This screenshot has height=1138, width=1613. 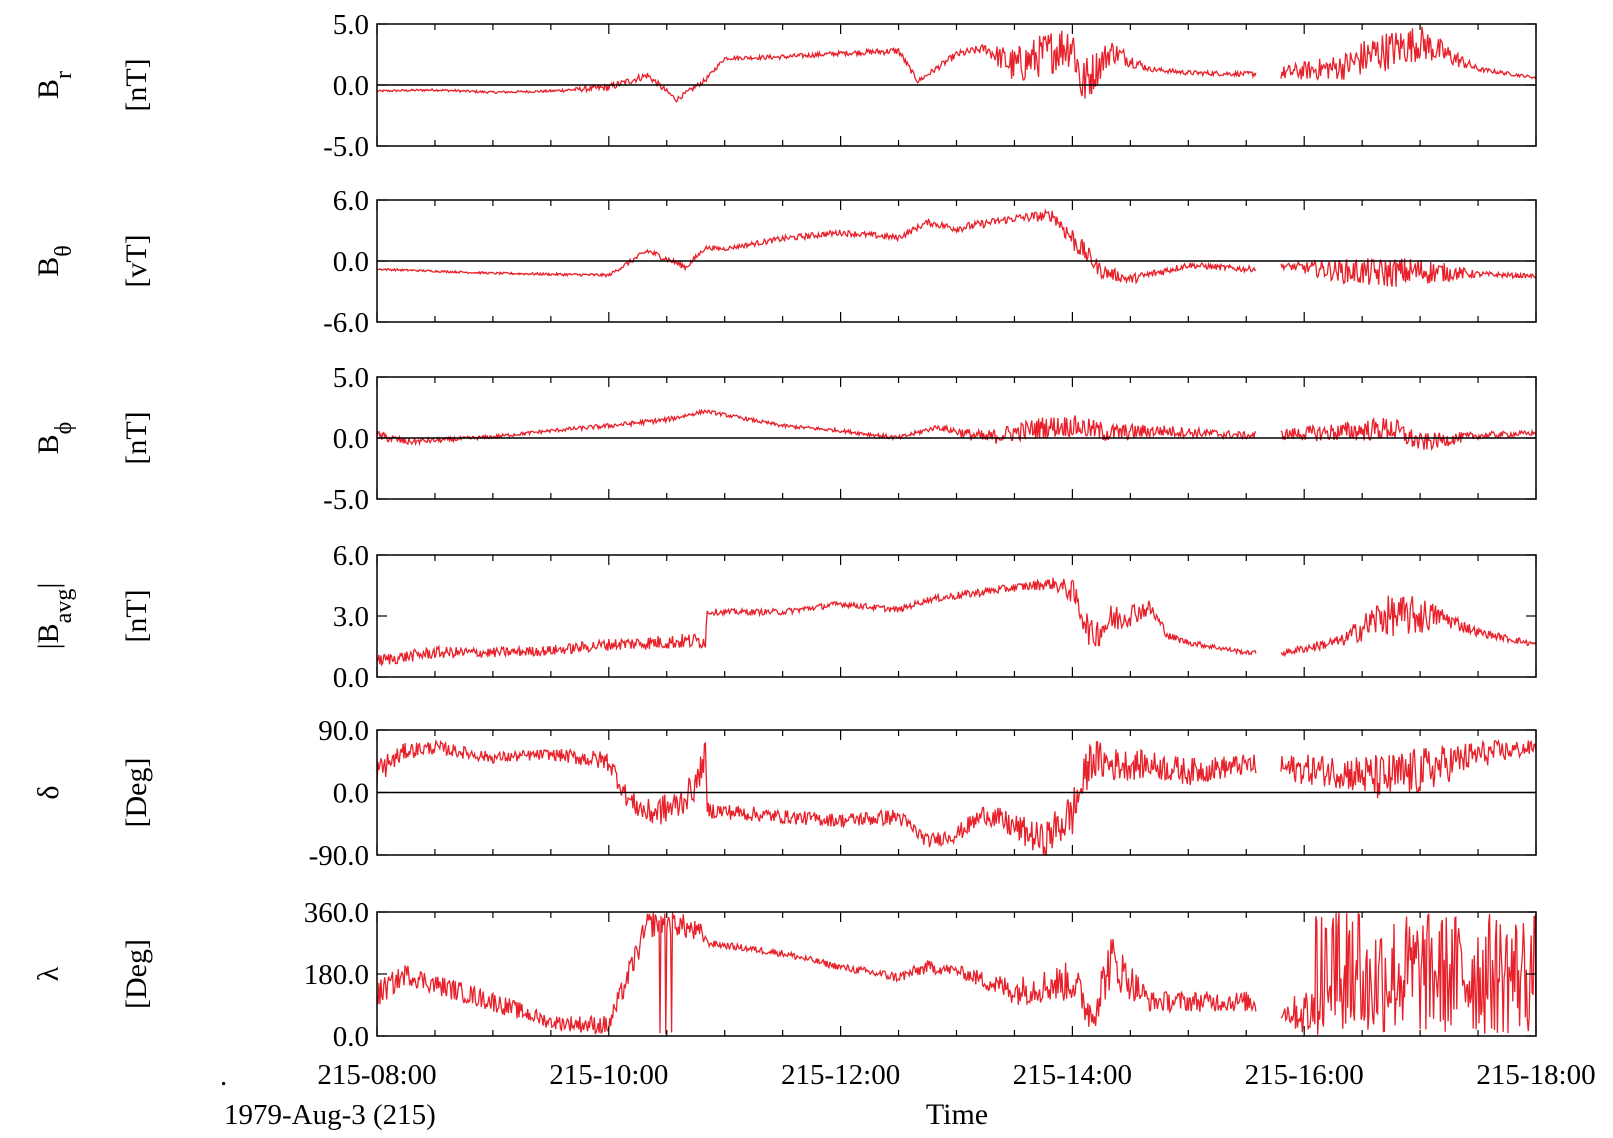 I want to click on x-tick-label: 215-10:00, so click(x=608, y=1075).